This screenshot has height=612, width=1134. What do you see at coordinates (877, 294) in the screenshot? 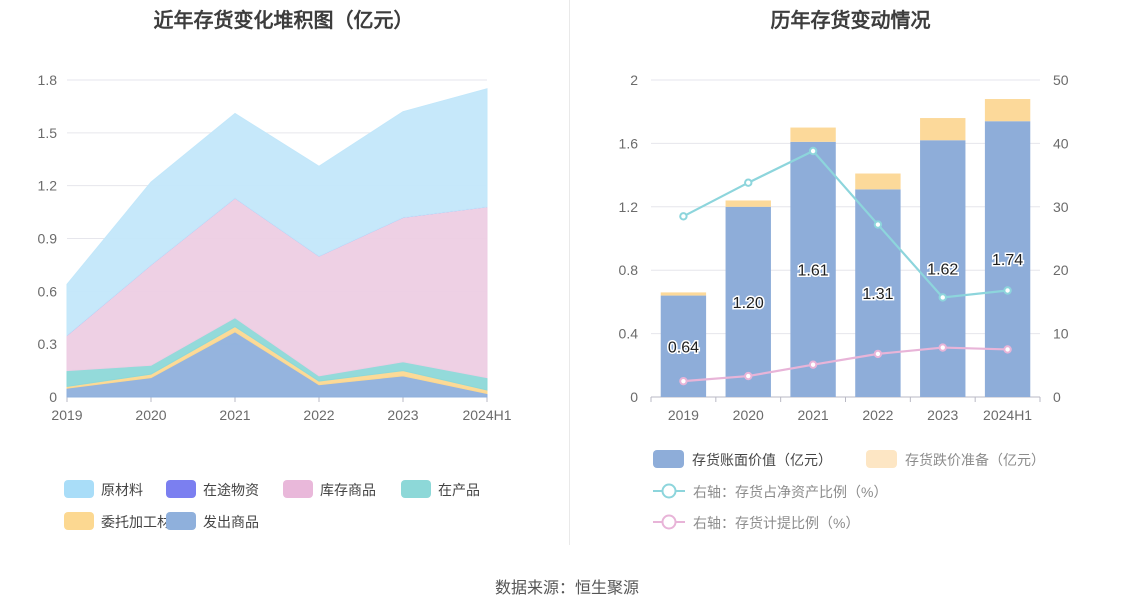
I see `bar-value-label: 1.31` at bounding box center [877, 294].